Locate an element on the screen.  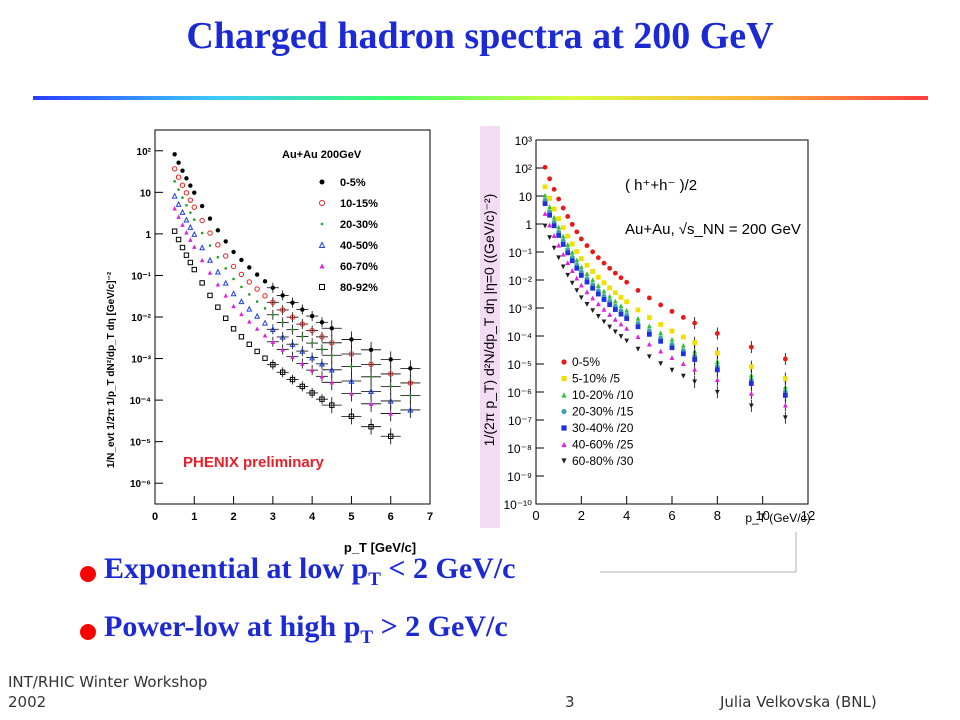
phenix-legend-label: 10-15% is located at coordinates (359, 204).